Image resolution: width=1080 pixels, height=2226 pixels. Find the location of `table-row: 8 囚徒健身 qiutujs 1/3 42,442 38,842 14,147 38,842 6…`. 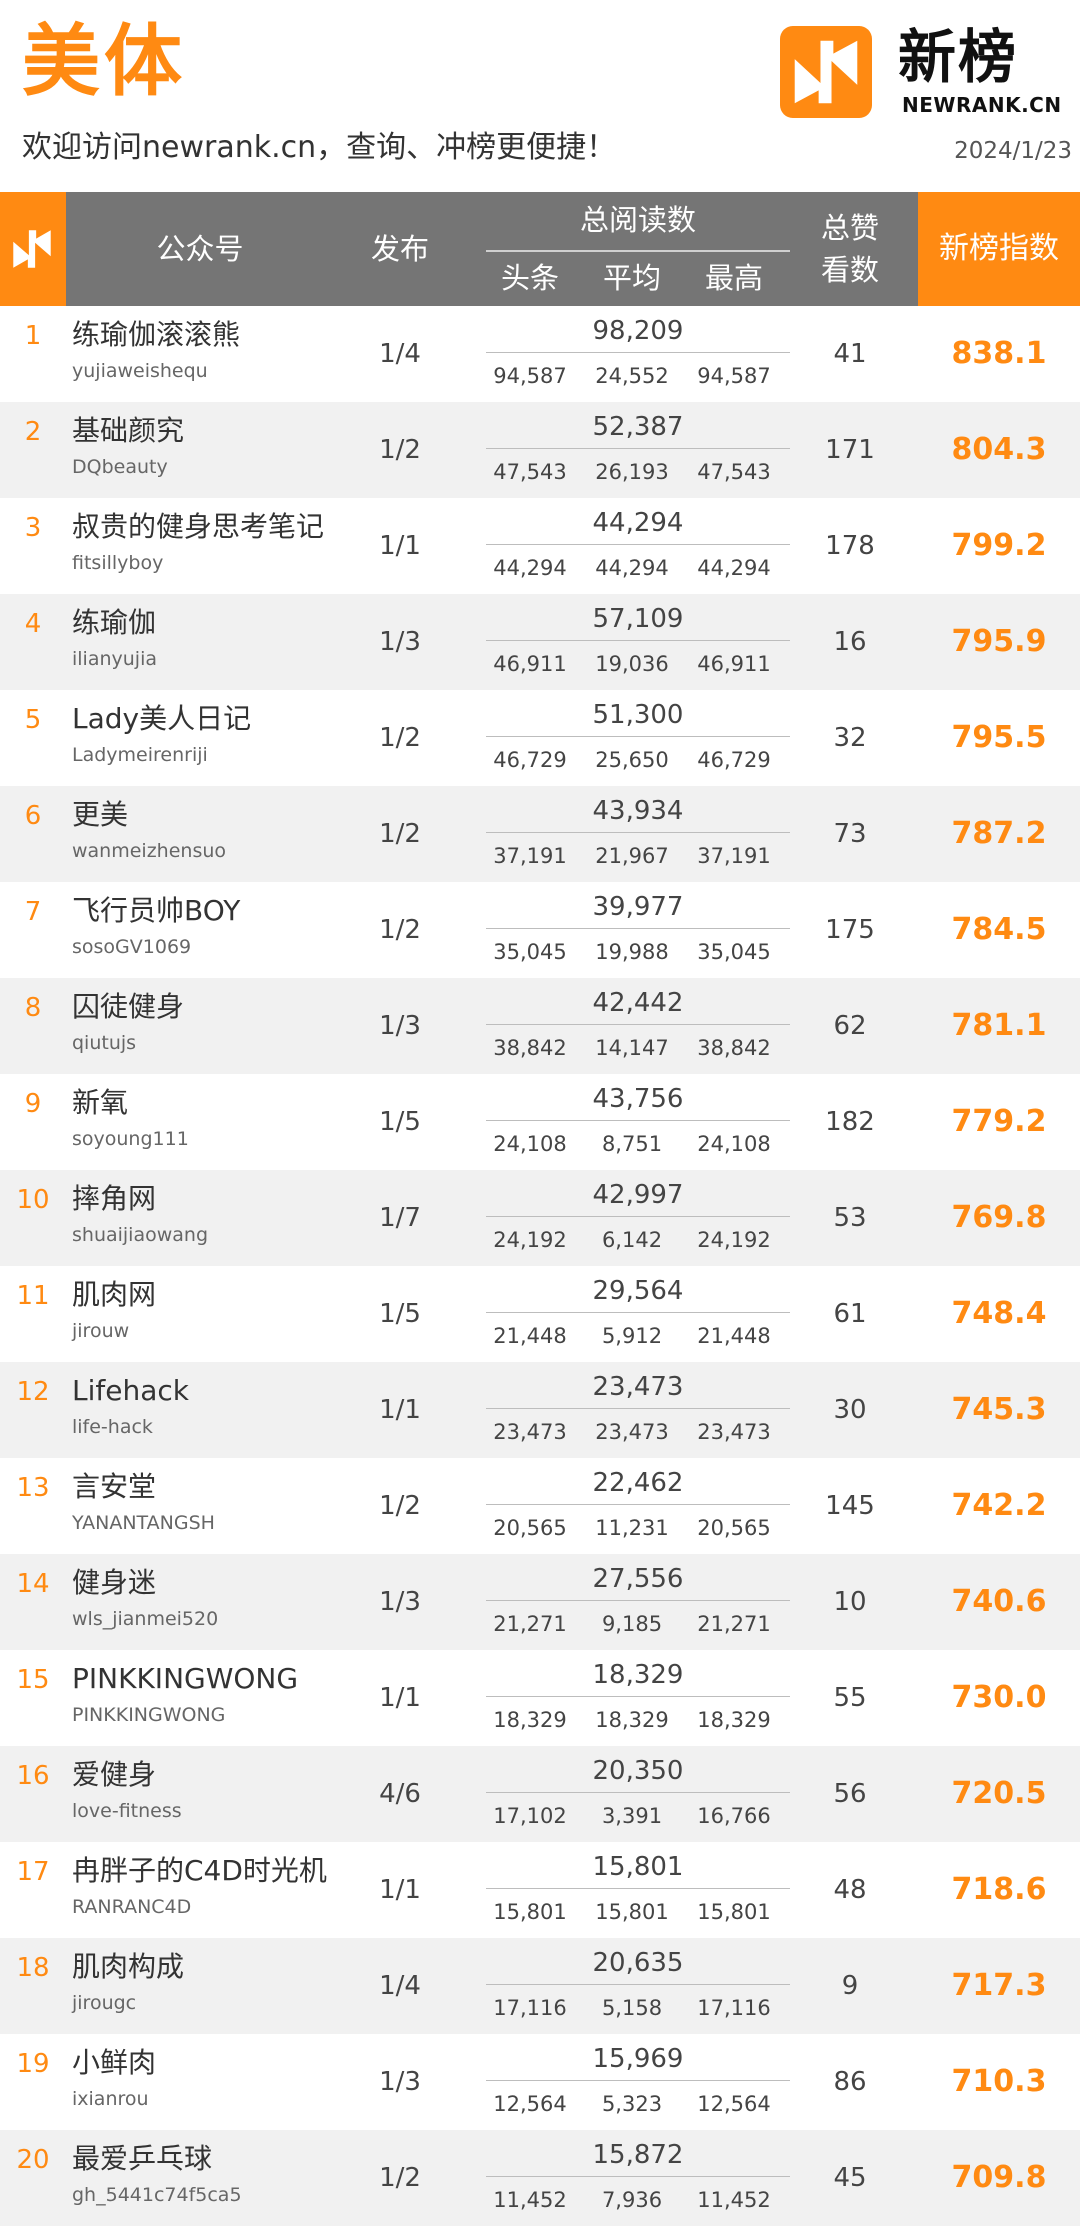

table-row: 8 囚徒健身 qiutujs 1/3 42,442 38,842 14,147 38,842 6… is located at coordinates (540, 1026).